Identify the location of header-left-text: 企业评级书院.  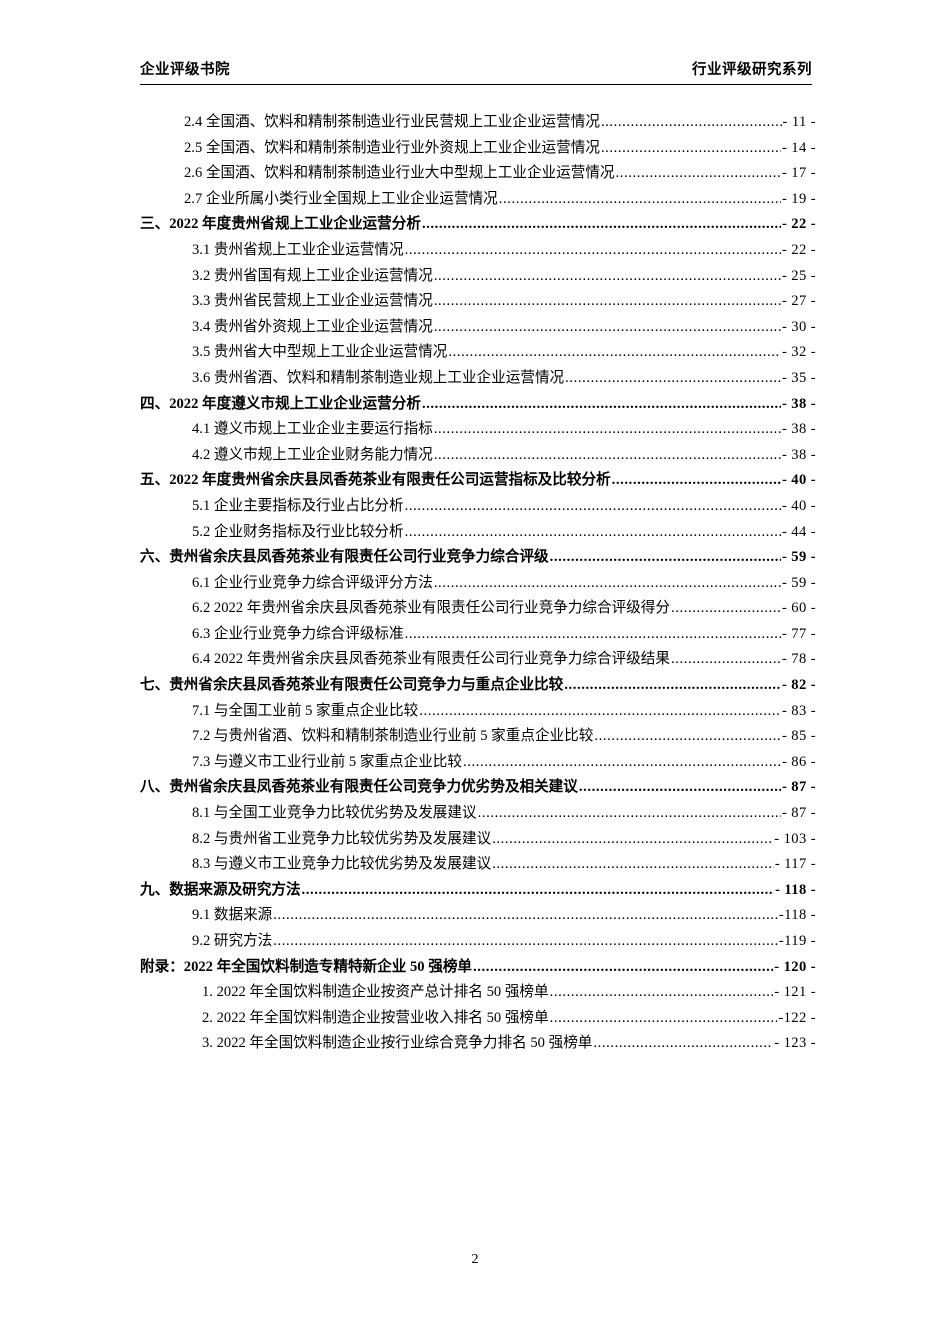
(185, 70).